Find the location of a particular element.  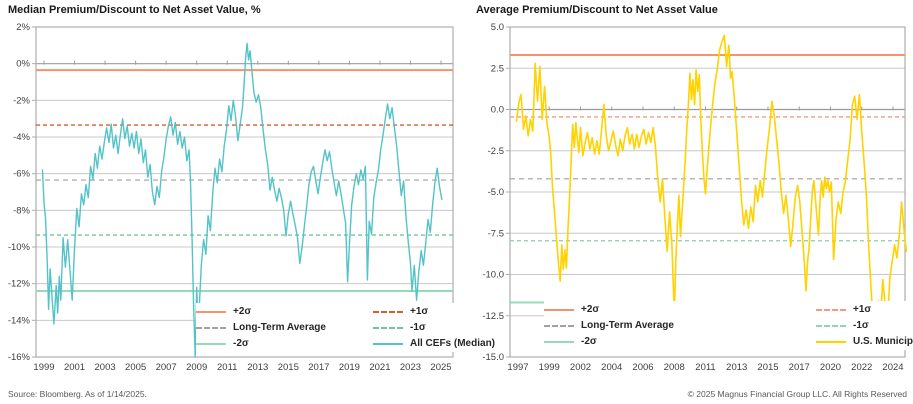

y-tick-label: -12% is located at coordinates (19, 284).